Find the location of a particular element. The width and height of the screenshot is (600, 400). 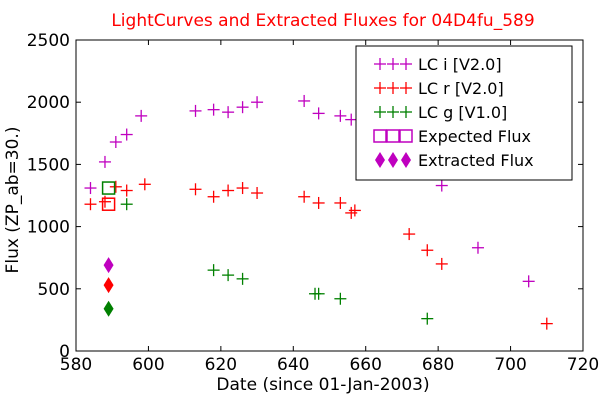

y-tick-label: 500 is located at coordinates (54, 290).